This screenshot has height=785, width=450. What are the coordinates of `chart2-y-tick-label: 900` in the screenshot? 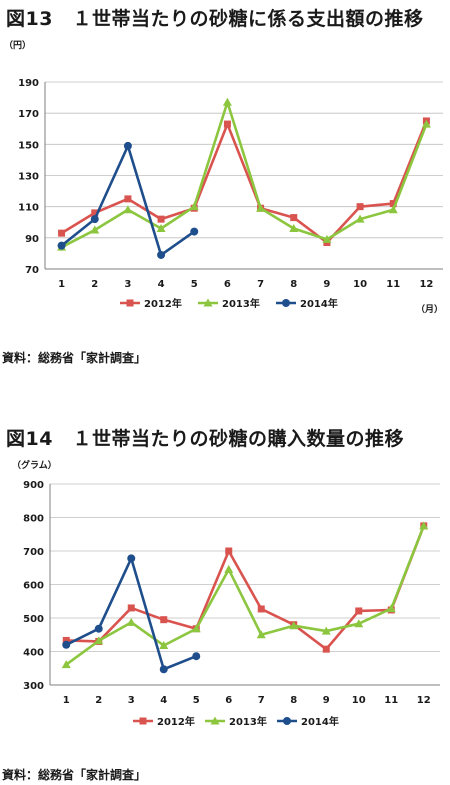 It's located at (33, 485).